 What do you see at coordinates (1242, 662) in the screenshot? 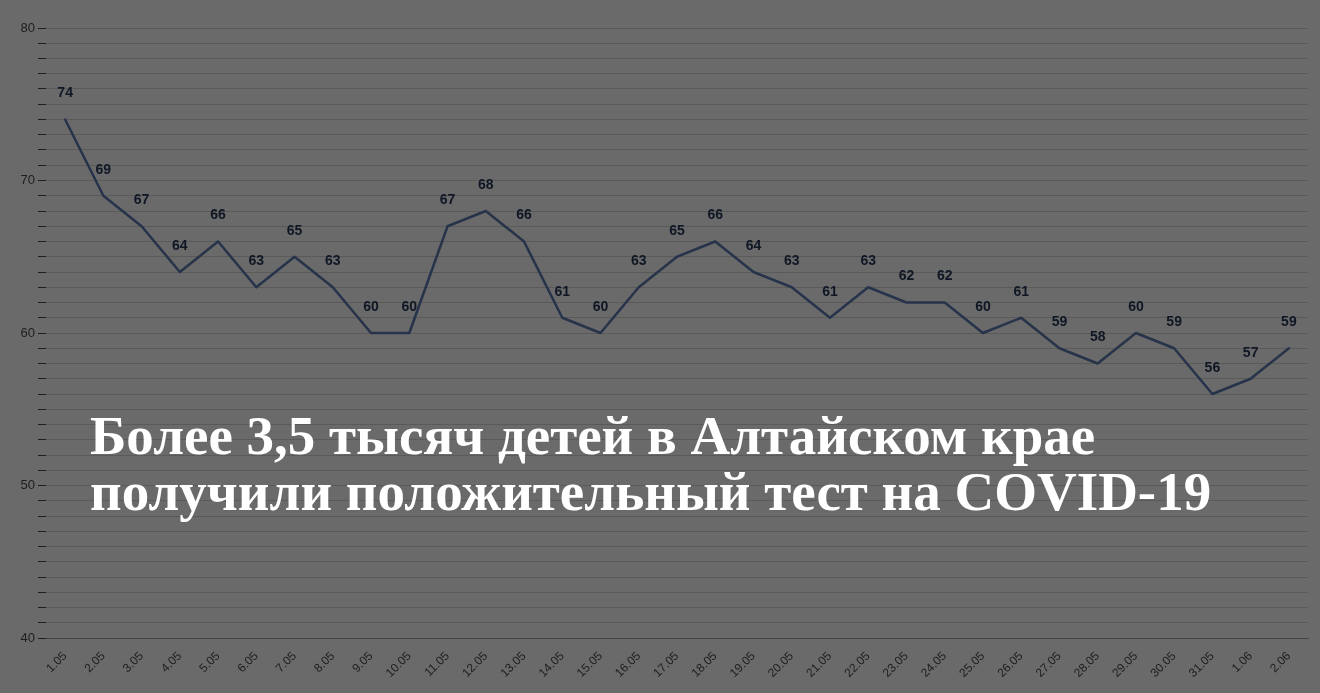
I see `x-tick-label: 1.06` at bounding box center [1242, 662].